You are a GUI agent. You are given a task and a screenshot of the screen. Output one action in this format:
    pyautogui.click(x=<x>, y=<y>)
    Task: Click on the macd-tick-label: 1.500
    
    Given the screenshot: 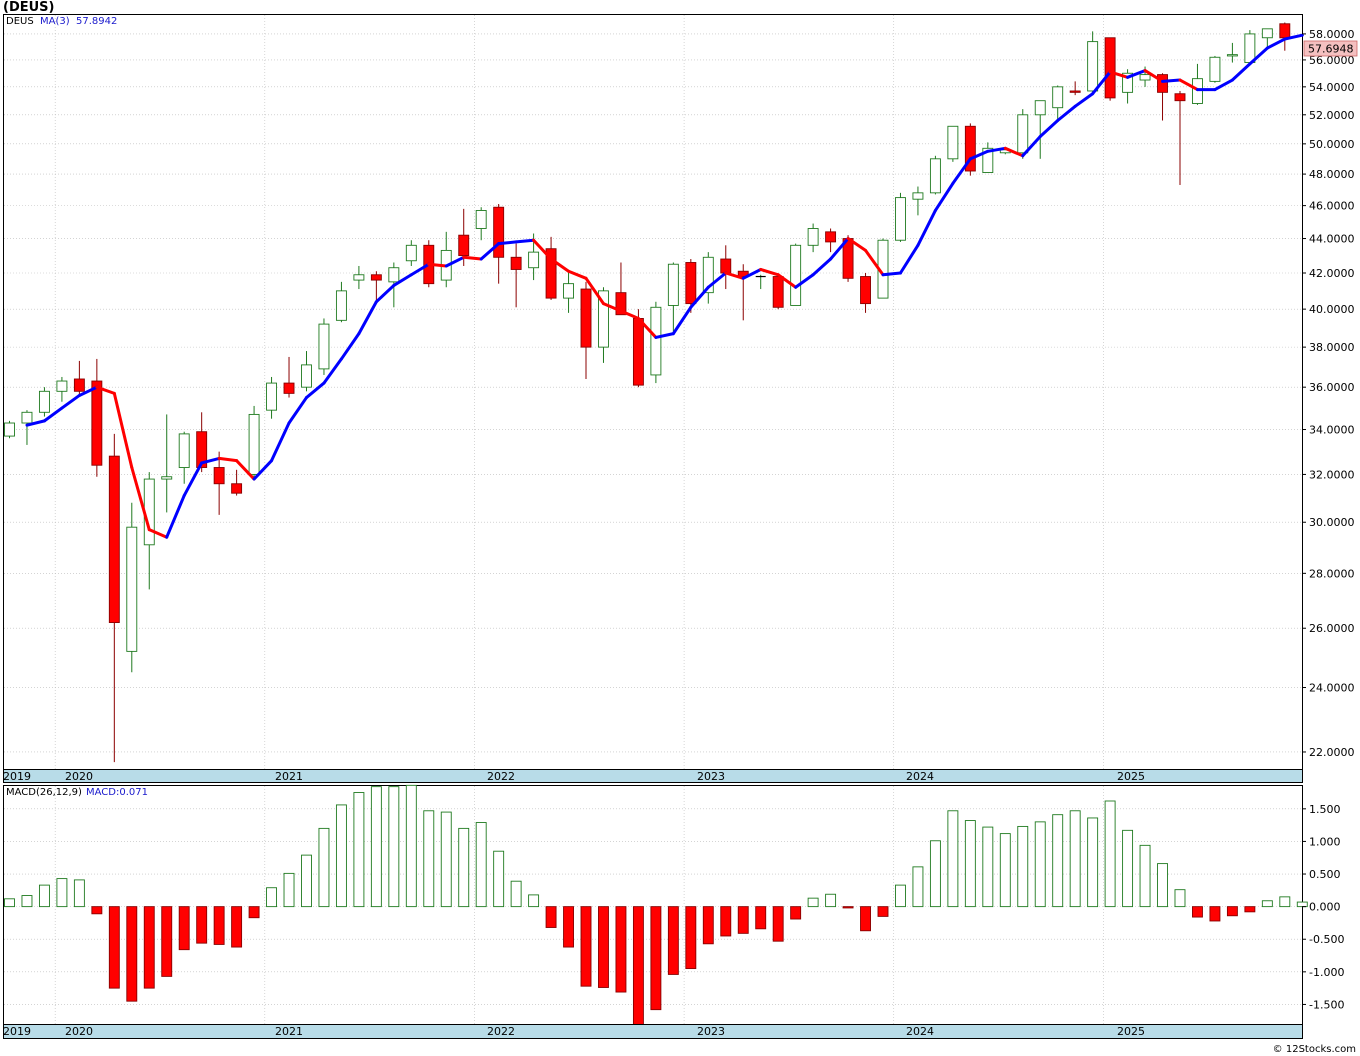 What is the action you would take?
    pyautogui.click(x=1325, y=809)
    